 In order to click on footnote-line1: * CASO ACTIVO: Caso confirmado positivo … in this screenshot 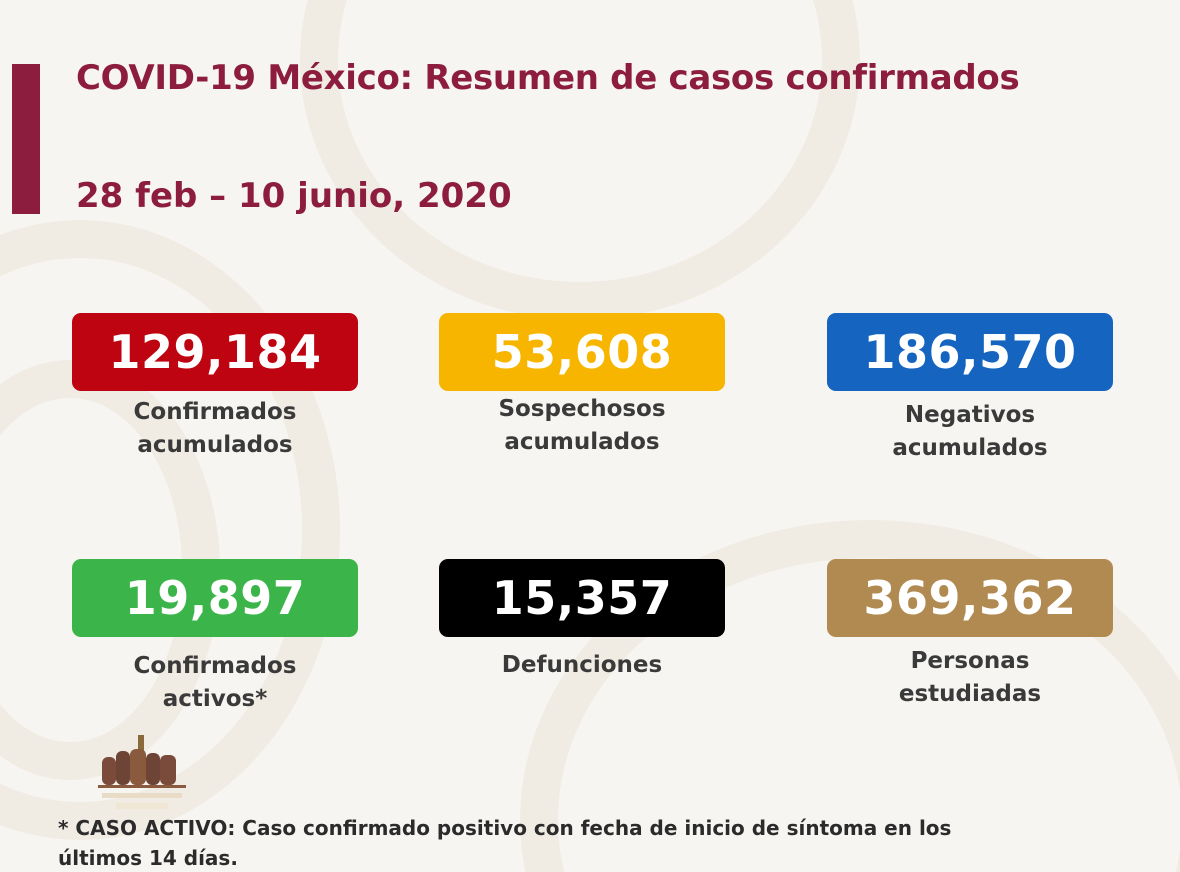, I will do `click(505, 828)`.